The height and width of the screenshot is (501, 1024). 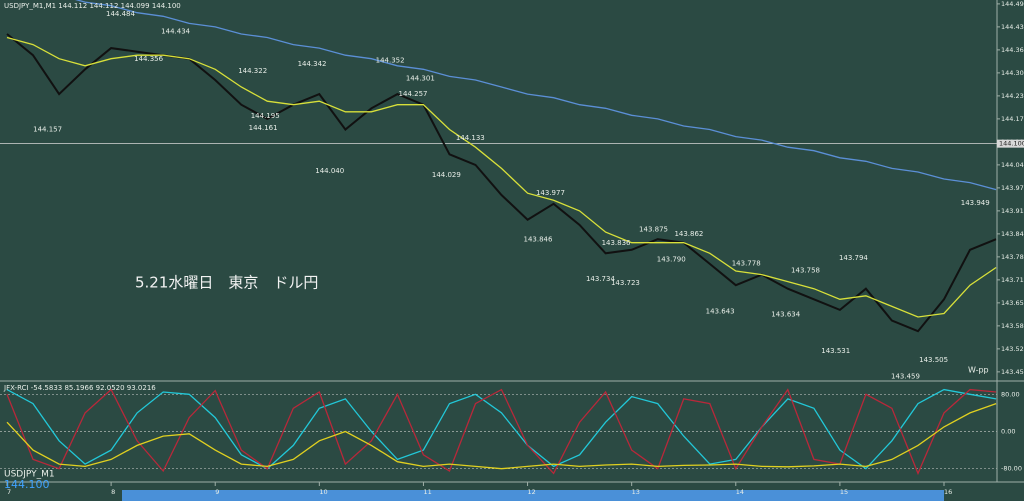 I want to click on swing-label: 144.352, so click(x=390, y=60).